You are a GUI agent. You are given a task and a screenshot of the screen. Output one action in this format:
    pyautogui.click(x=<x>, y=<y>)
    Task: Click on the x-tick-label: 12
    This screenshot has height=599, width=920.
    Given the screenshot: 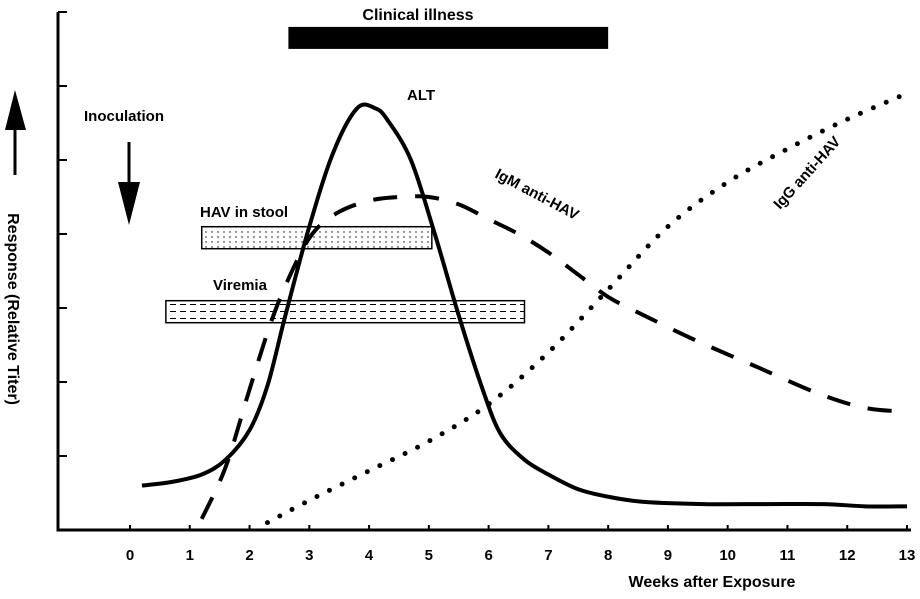 What is the action you would take?
    pyautogui.click(x=847, y=555)
    